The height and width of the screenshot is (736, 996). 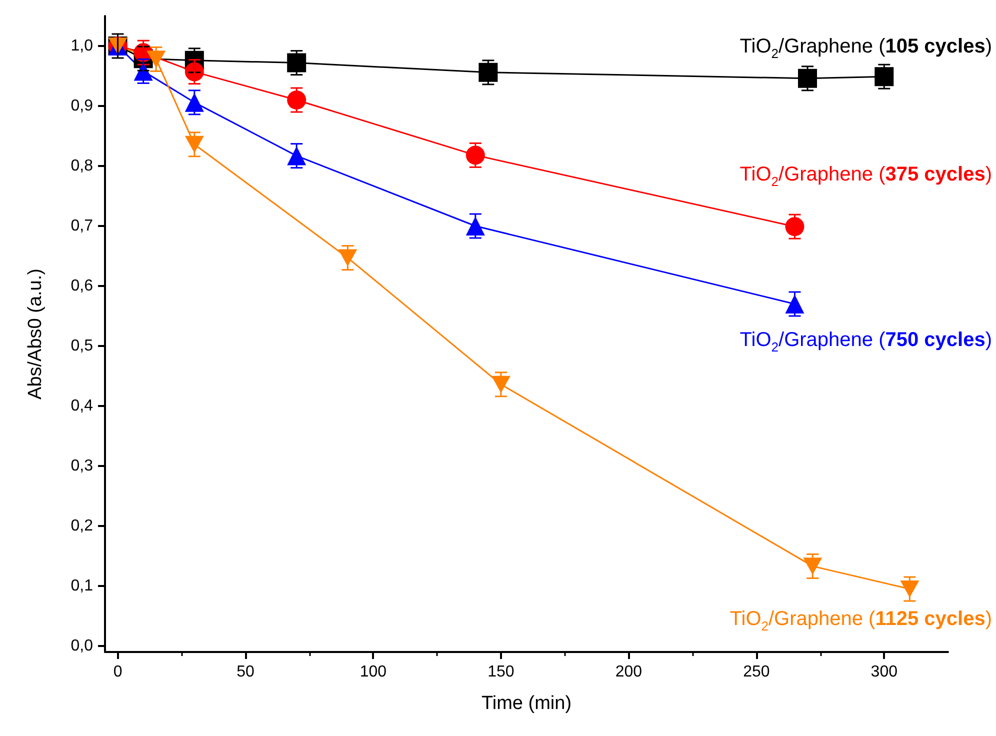 I want to click on y-tick-label: 0,7, so click(x=82, y=226).